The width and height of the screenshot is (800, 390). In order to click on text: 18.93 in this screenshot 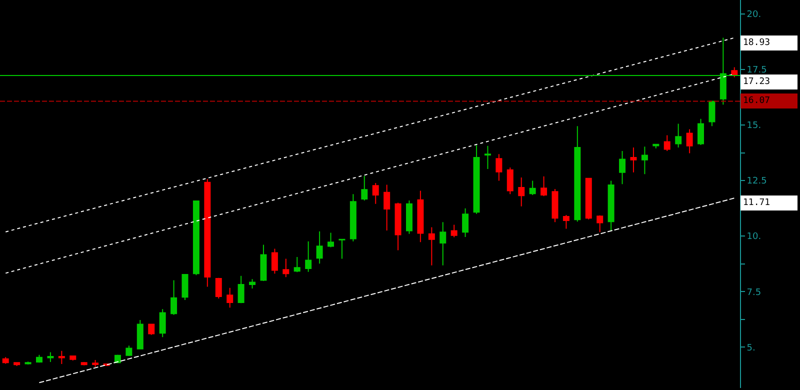, I will do `click(756, 43)`.